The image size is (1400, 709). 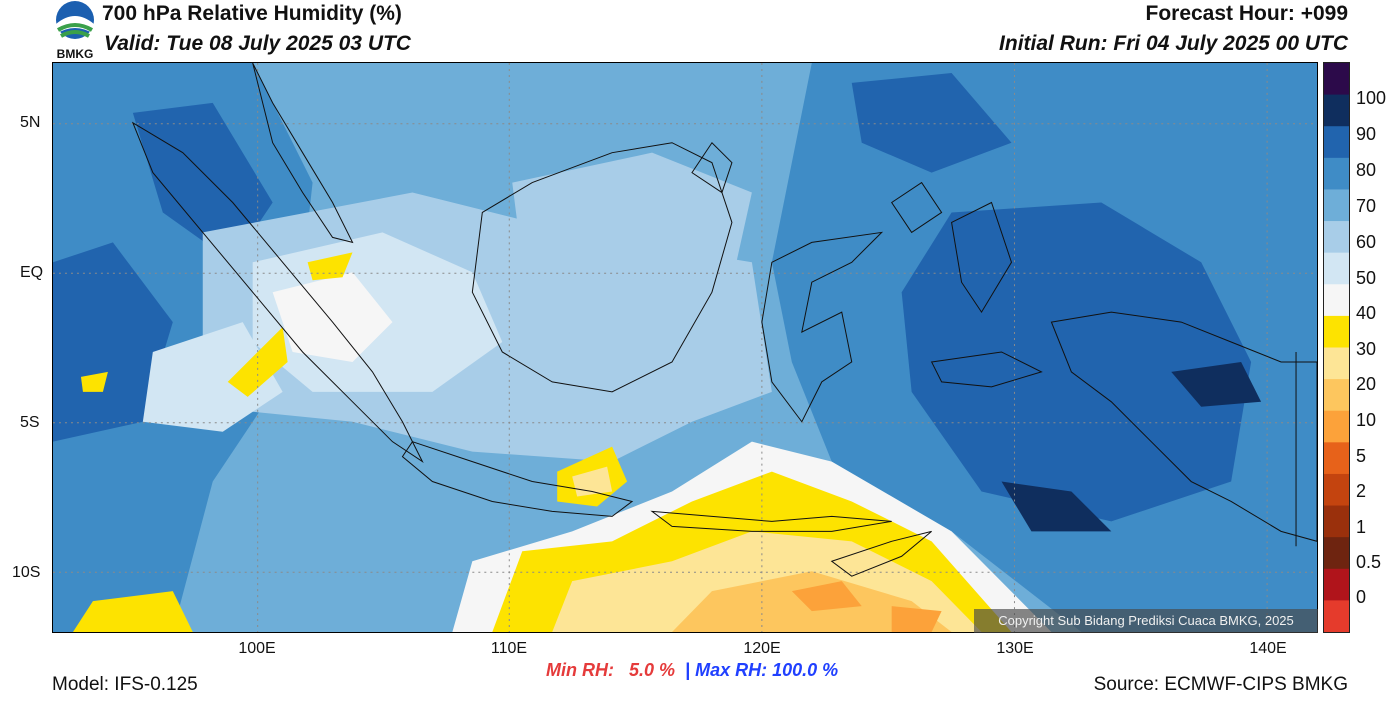 What do you see at coordinates (1361, 597) in the screenshot?
I see `cb-label-0: 0` at bounding box center [1361, 597].